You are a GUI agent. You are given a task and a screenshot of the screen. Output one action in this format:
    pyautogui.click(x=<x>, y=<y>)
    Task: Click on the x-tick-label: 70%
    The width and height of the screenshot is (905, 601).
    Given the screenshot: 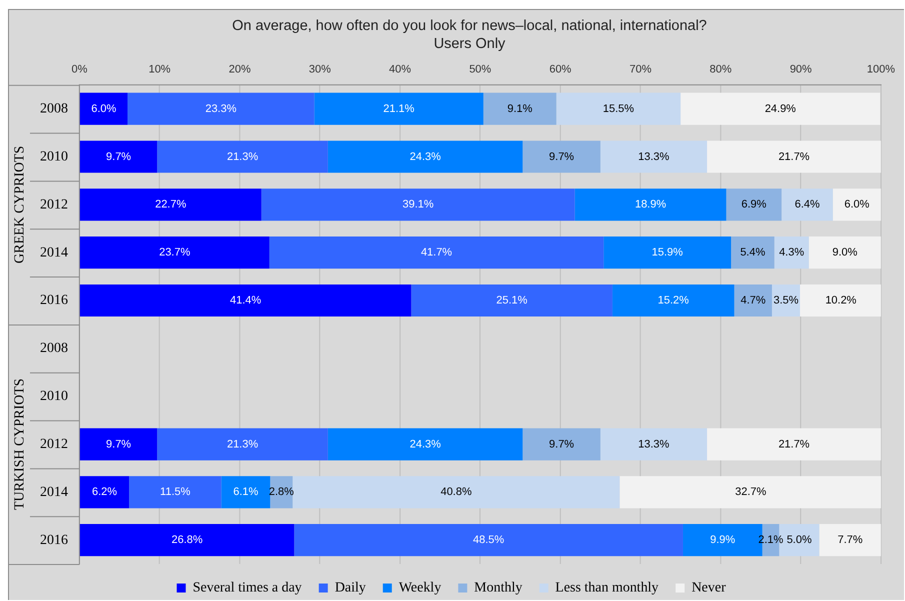 What is the action you would take?
    pyautogui.click(x=641, y=69)
    